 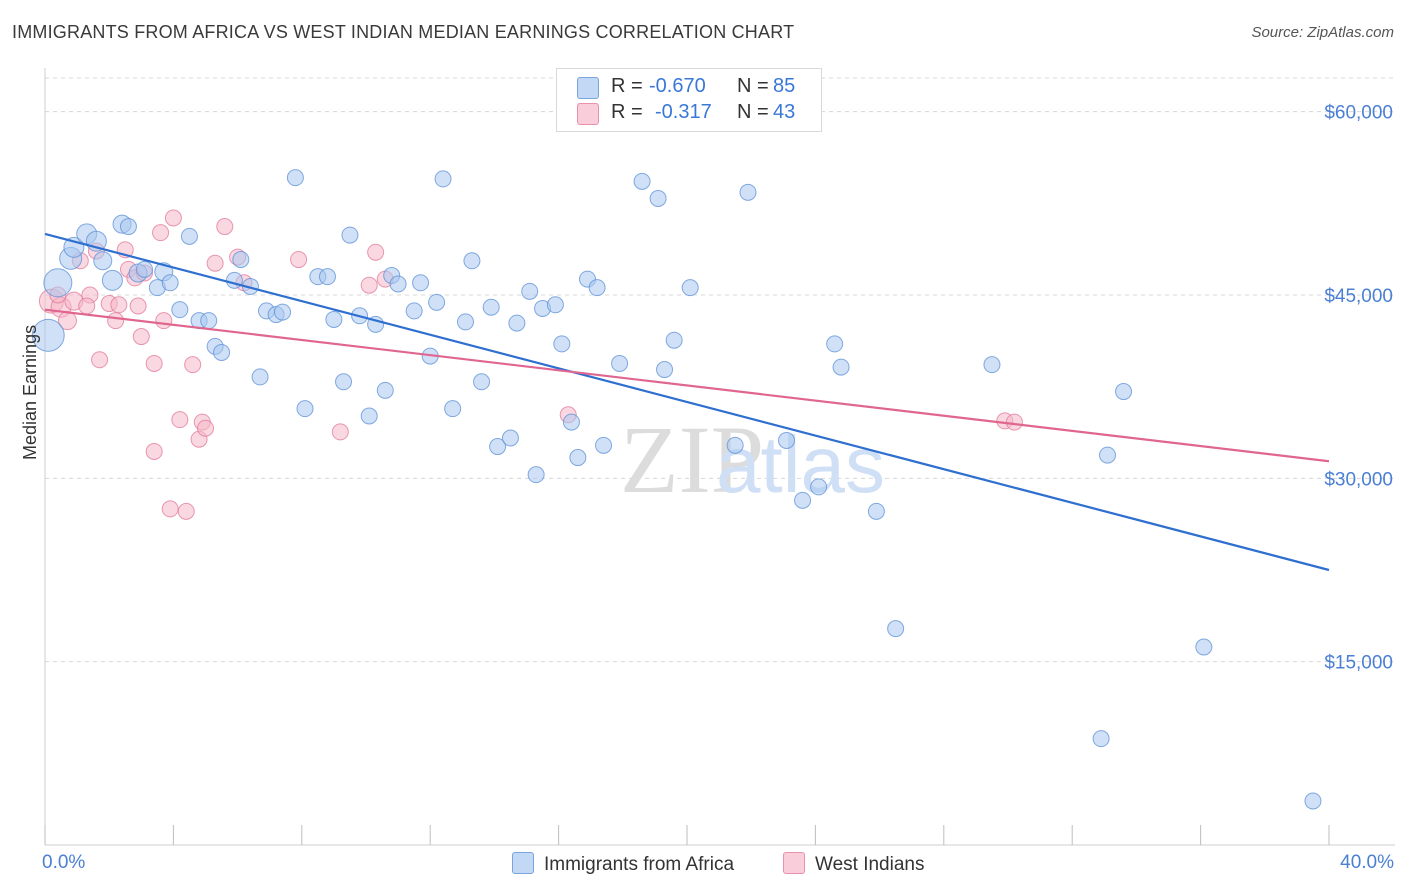 I want to click on y-tick-label: $15,000, so click(x=1358, y=663).